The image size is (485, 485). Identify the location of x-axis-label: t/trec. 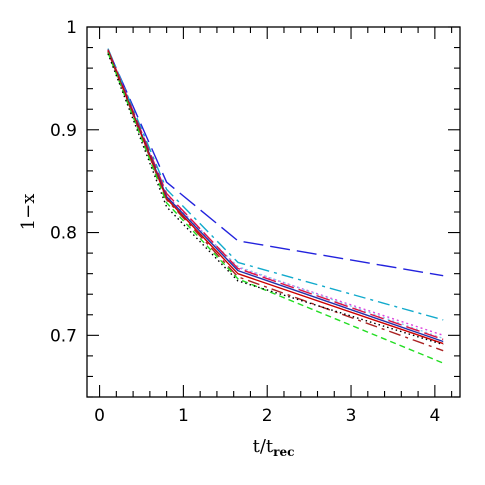
(274, 447).